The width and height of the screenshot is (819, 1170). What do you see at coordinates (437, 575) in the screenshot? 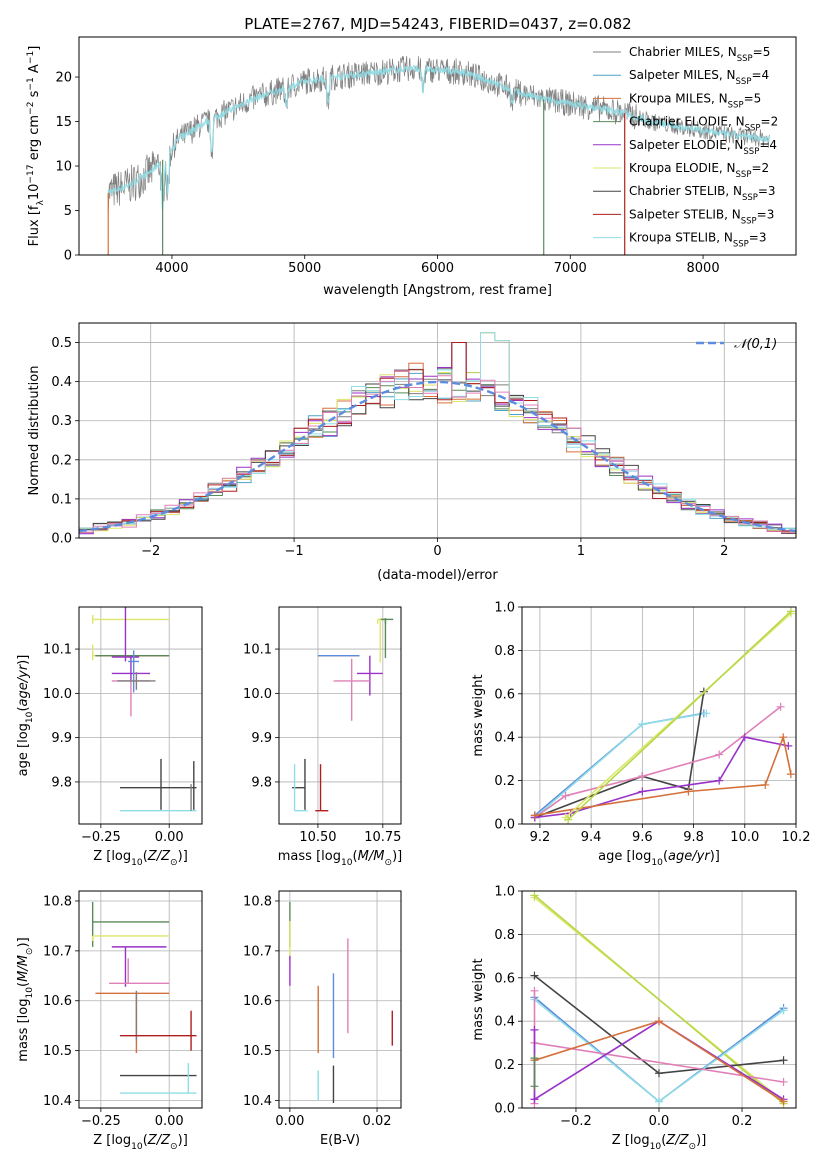
I see `x-axis-label: (data-model)/error` at bounding box center [437, 575].